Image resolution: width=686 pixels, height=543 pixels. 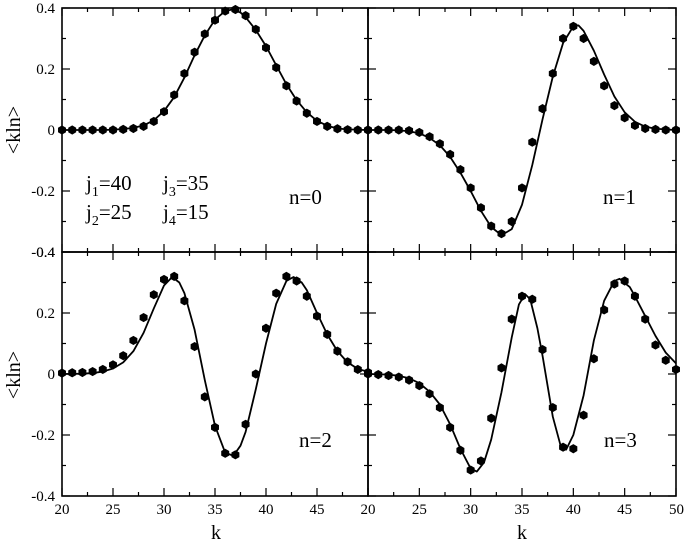 What do you see at coordinates (108, 185) in the screenshot?
I see `j1-annotation: j1=40` at bounding box center [108, 185].